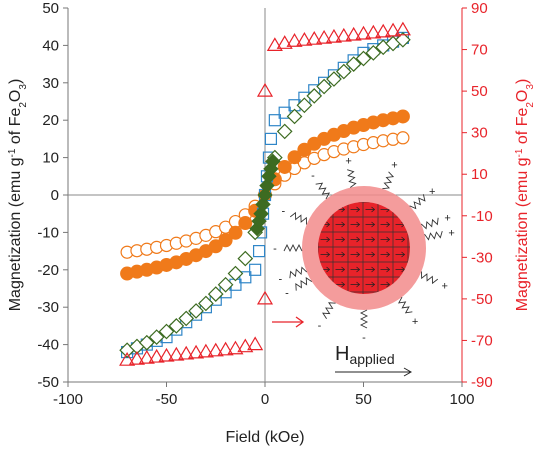  What do you see at coordinates (479, 8) in the screenshot?
I see `y-tick-label-right: 90` at bounding box center [479, 8].